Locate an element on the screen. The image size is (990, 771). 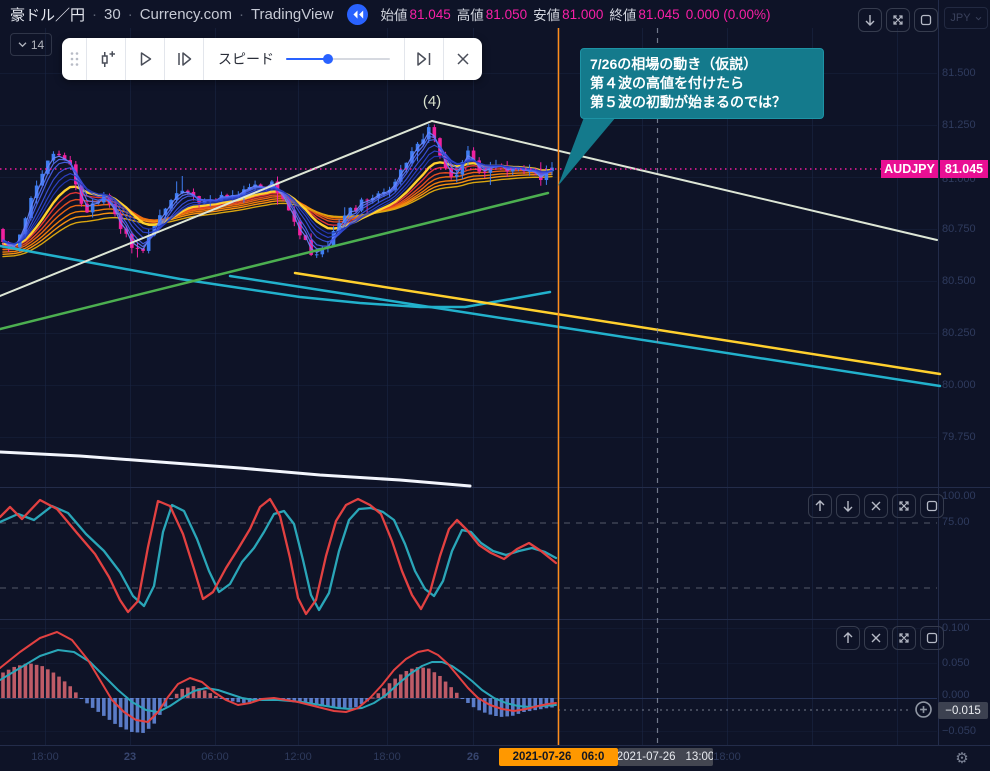
currency-unit-button: JPY is located at coordinates (966, 18).